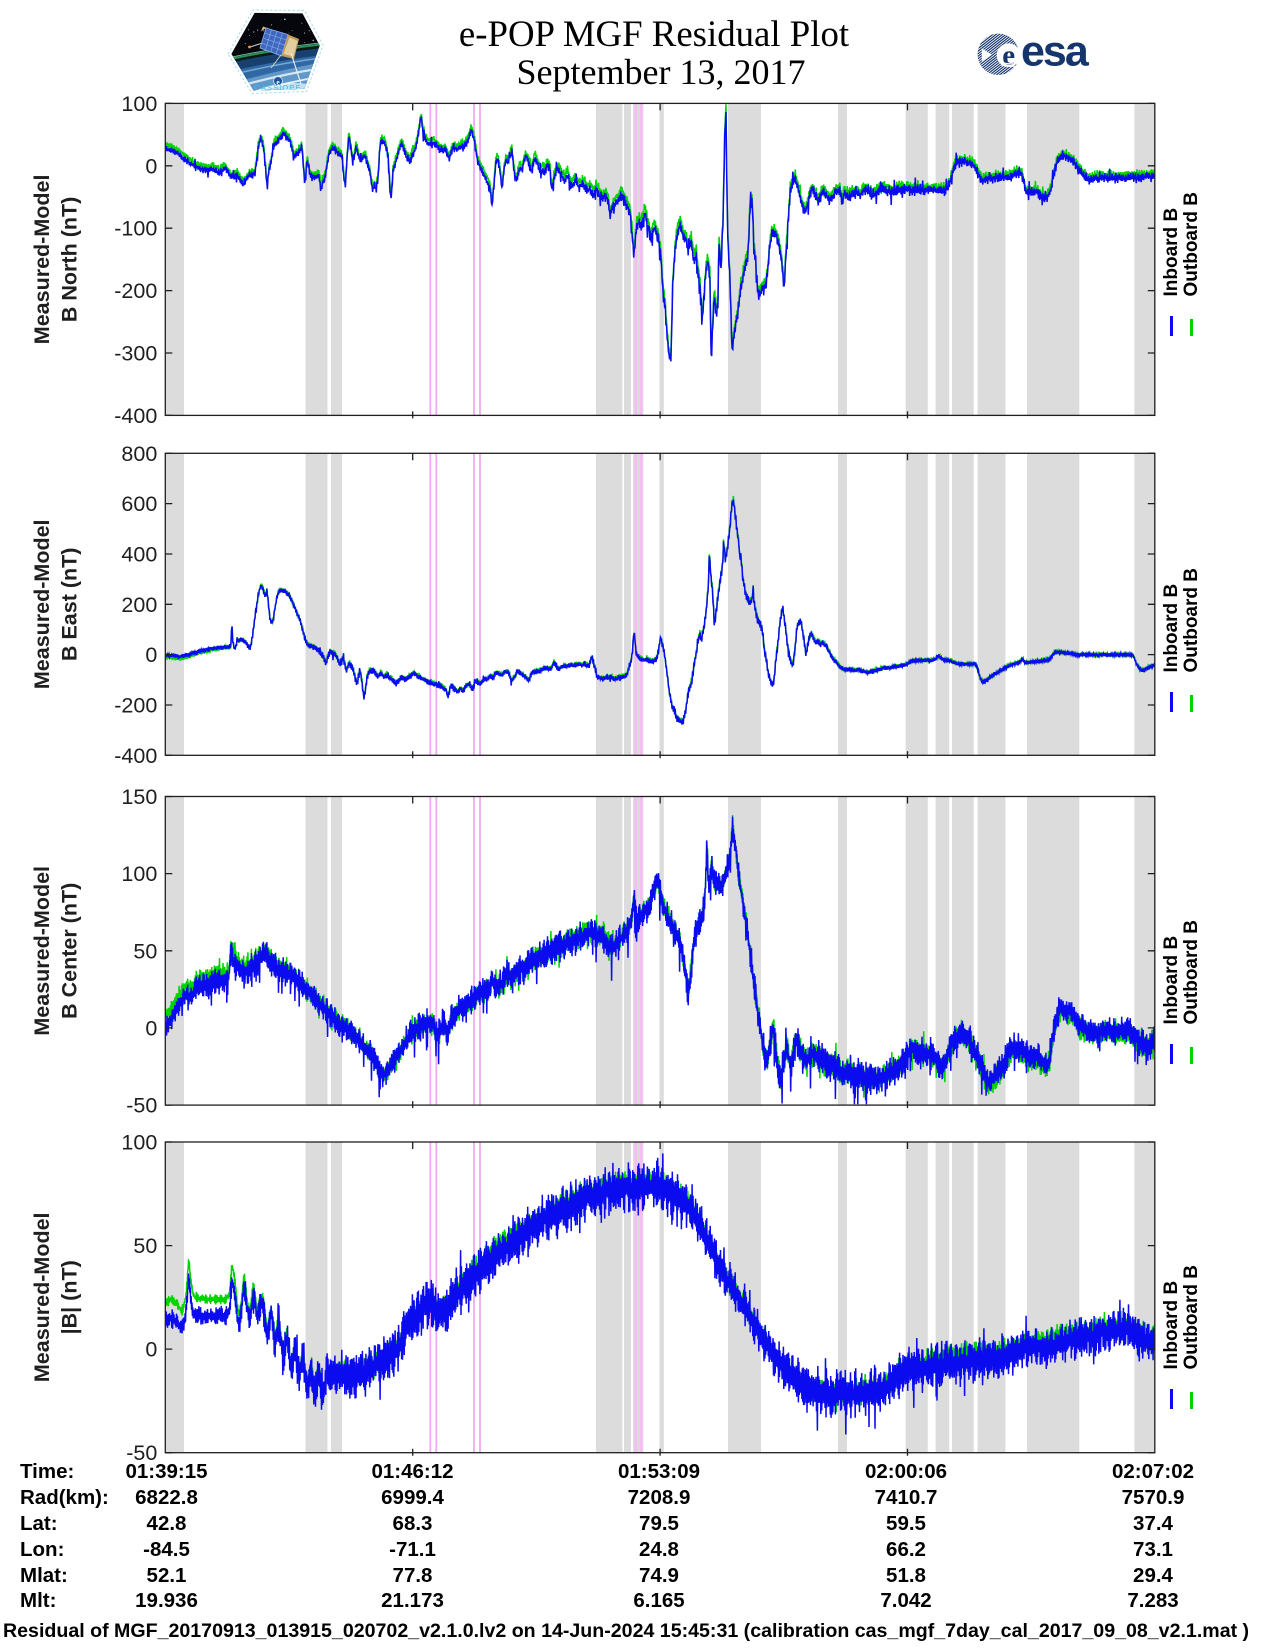 The image size is (1275, 1650). Describe the element at coordinates (70, 604) in the screenshot. I see `svg-text: B East (nT)` at that location.